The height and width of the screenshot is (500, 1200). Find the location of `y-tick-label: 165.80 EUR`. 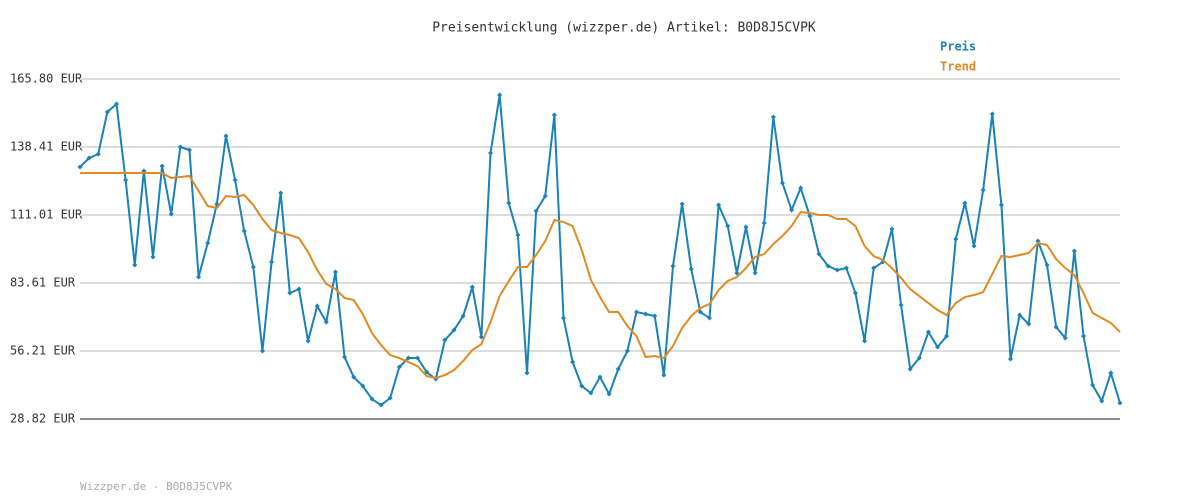

y-tick-label: 165.80 EUR is located at coordinates (46, 79).